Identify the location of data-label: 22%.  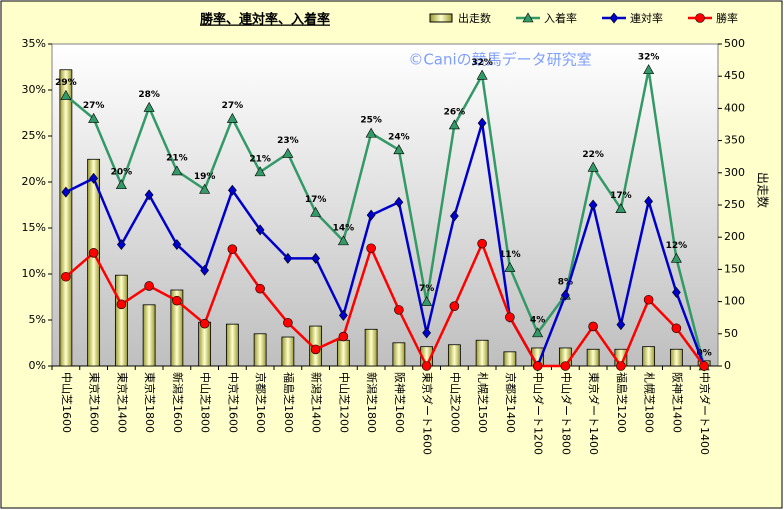
(593, 155).